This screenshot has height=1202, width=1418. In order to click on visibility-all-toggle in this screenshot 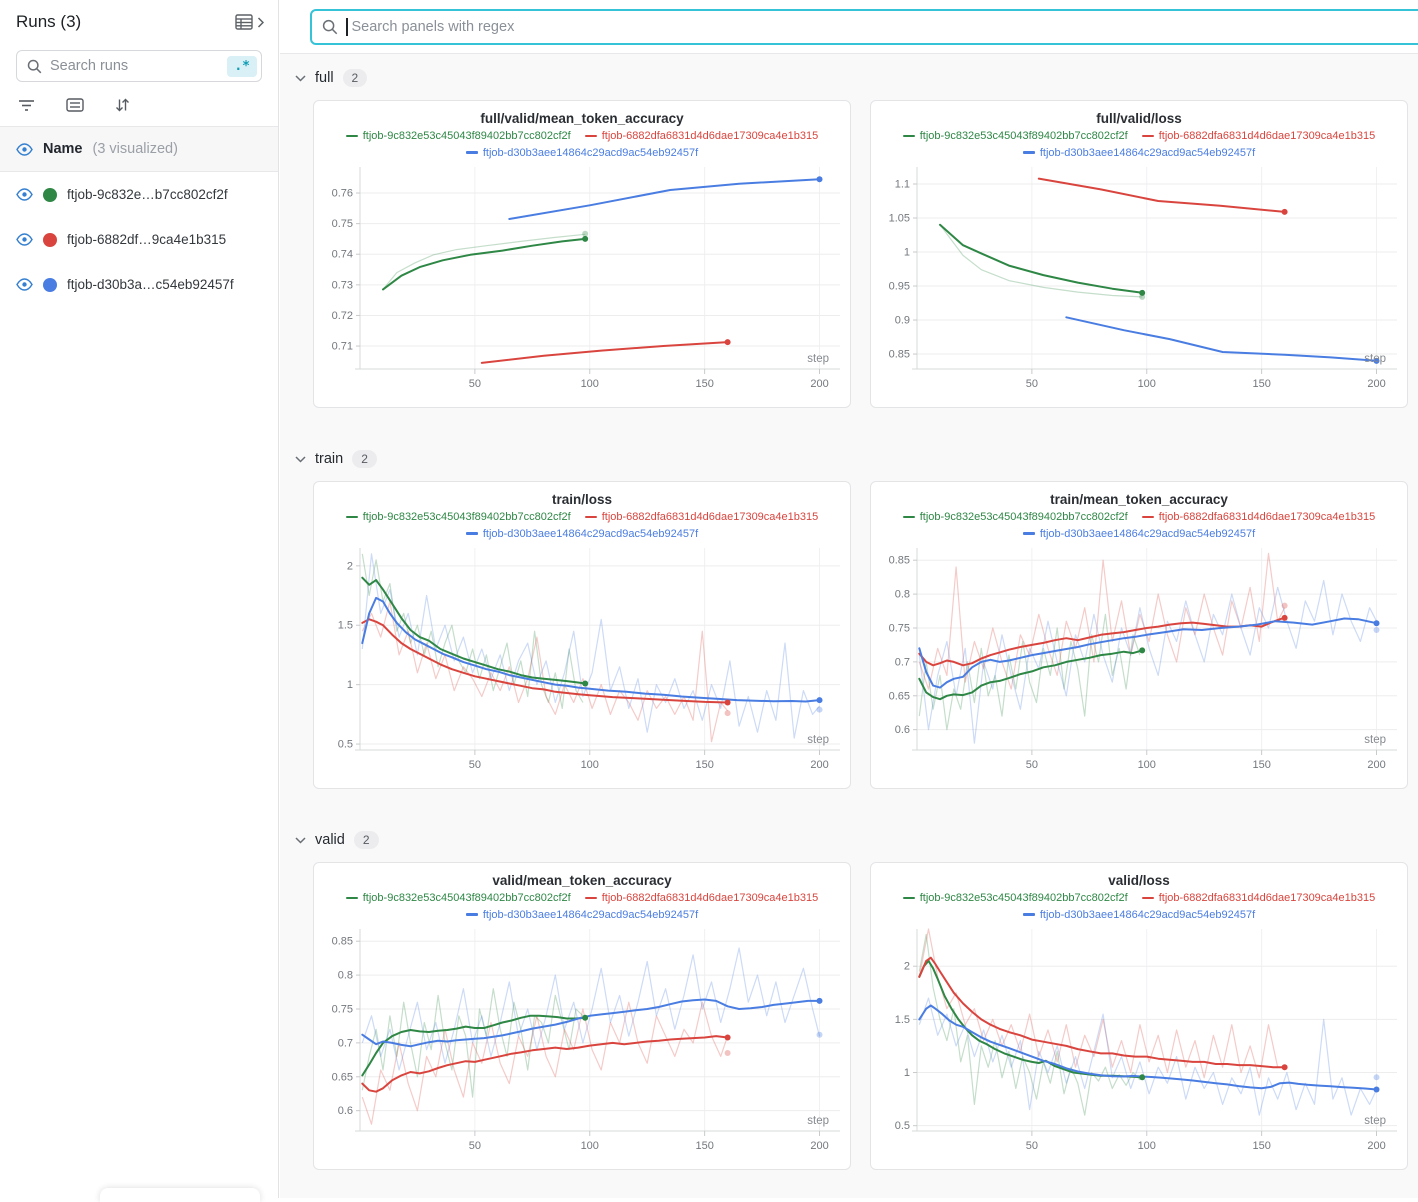, I will do `click(24, 149)`.